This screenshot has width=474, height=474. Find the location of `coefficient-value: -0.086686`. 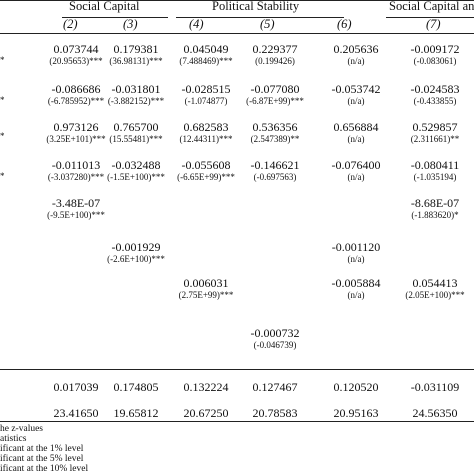

coefficient-value: -0.086686 is located at coordinates (76, 89).